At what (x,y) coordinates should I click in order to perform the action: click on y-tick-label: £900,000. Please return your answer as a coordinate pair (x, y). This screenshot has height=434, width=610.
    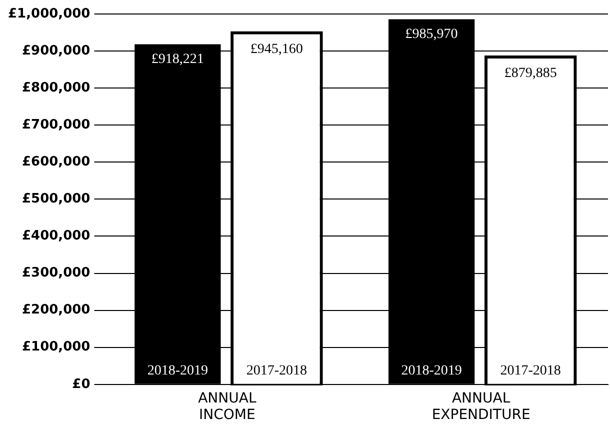
    Looking at the image, I should click on (56, 50).